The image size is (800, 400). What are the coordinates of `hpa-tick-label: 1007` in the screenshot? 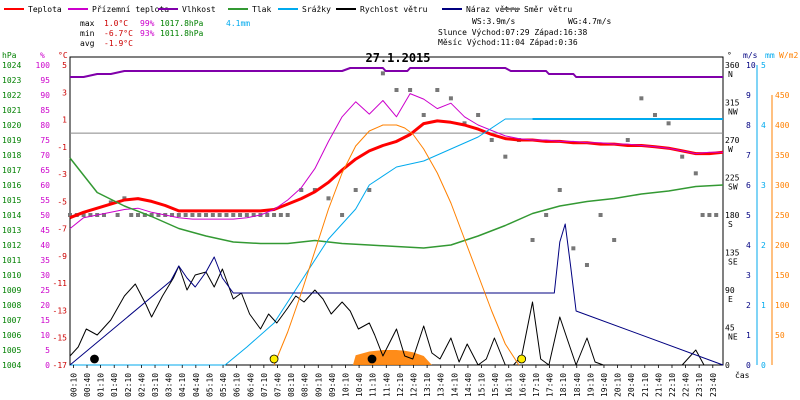 It's located at (11, 320).